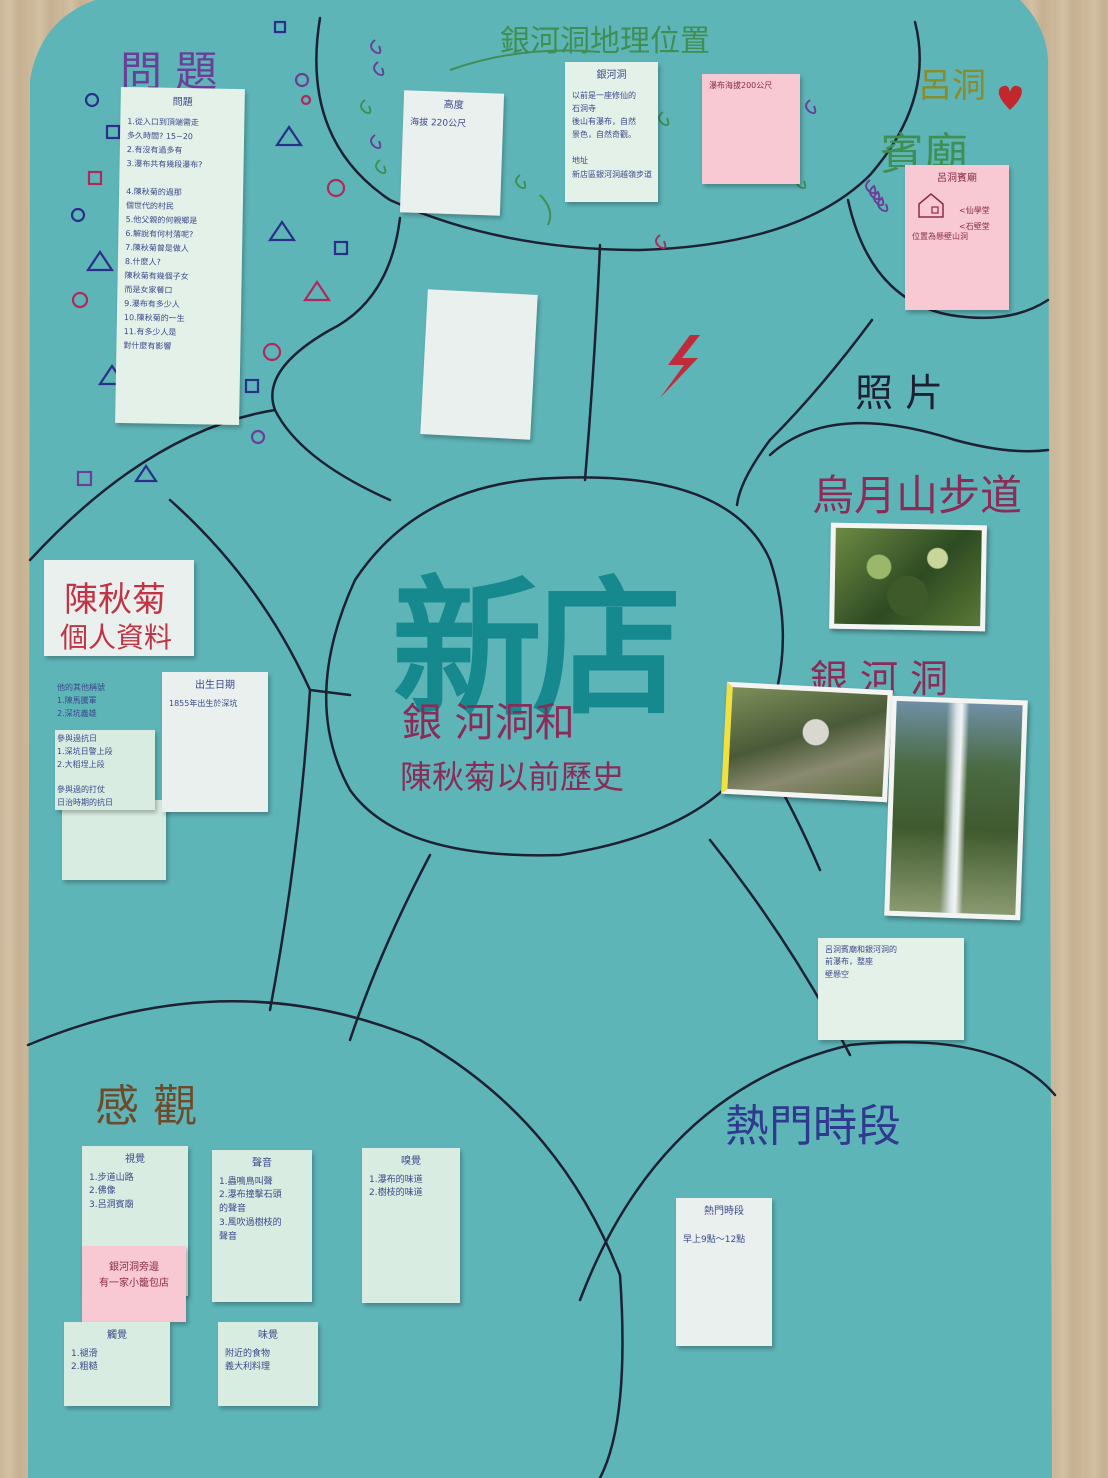 The image size is (1108, 1478). Describe the element at coordinates (849, 962) in the screenshot. I see `note-line: 前瀑布，整座` at that location.